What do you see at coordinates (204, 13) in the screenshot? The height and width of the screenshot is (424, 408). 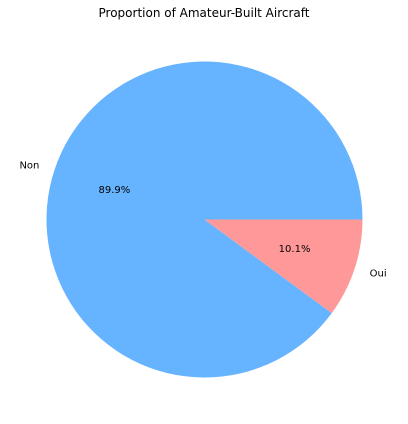 I see `chart-title: Proportion of Amateur-Built Aircraft` at bounding box center [204, 13].